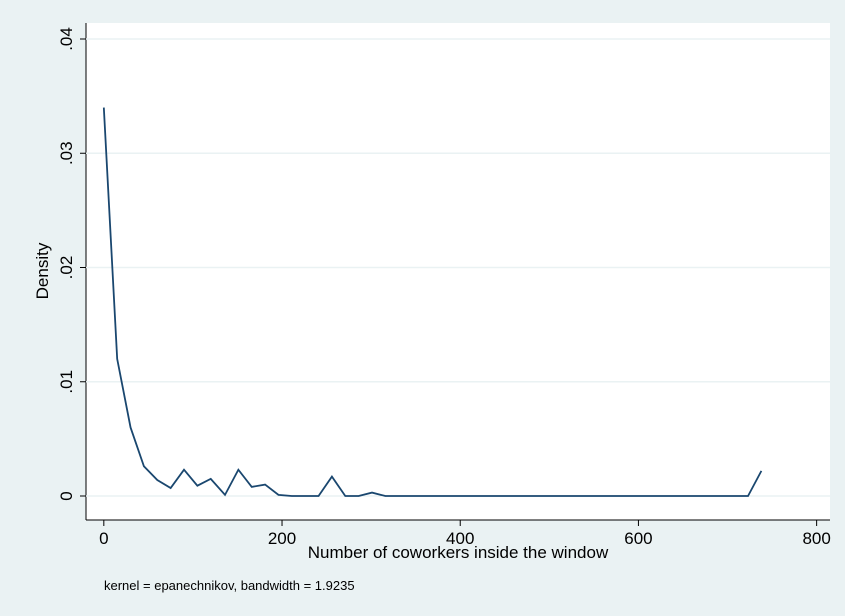 Image resolution: width=845 pixels, height=616 pixels. I want to click on y-tick-label: .03, so click(66, 153).